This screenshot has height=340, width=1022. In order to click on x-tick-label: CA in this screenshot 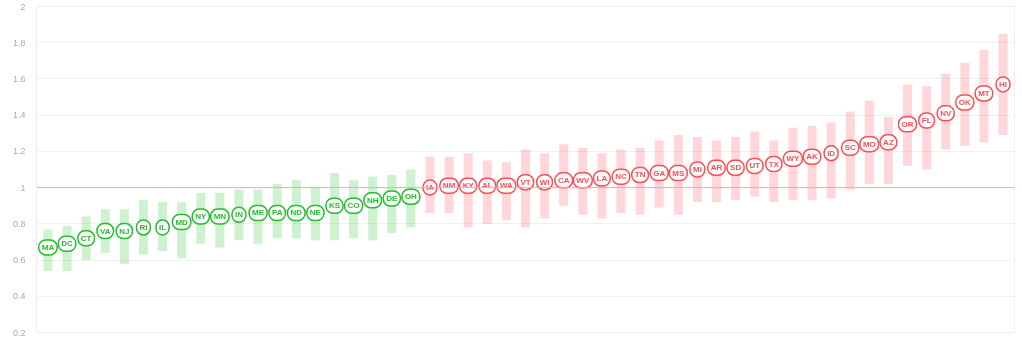, I will do `click(563, 180)`.